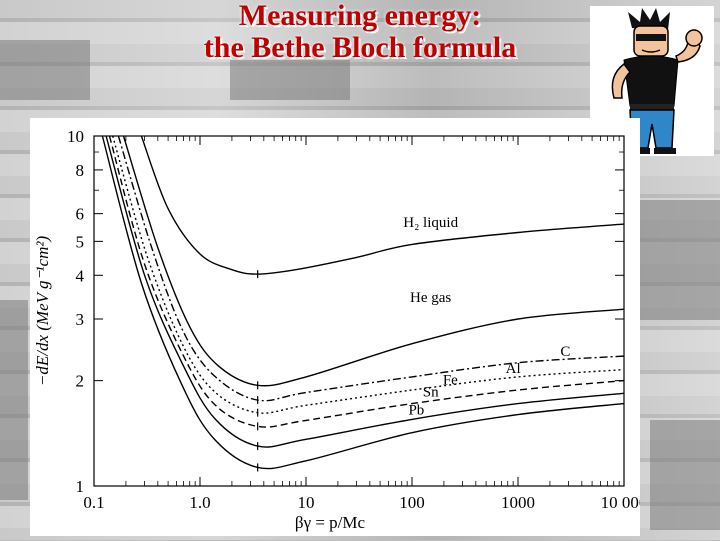  What do you see at coordinates (657, 81) in the screenshot?
I see `muscular-cartoon-man-flexing-icon` at bounding box center [657, 81].